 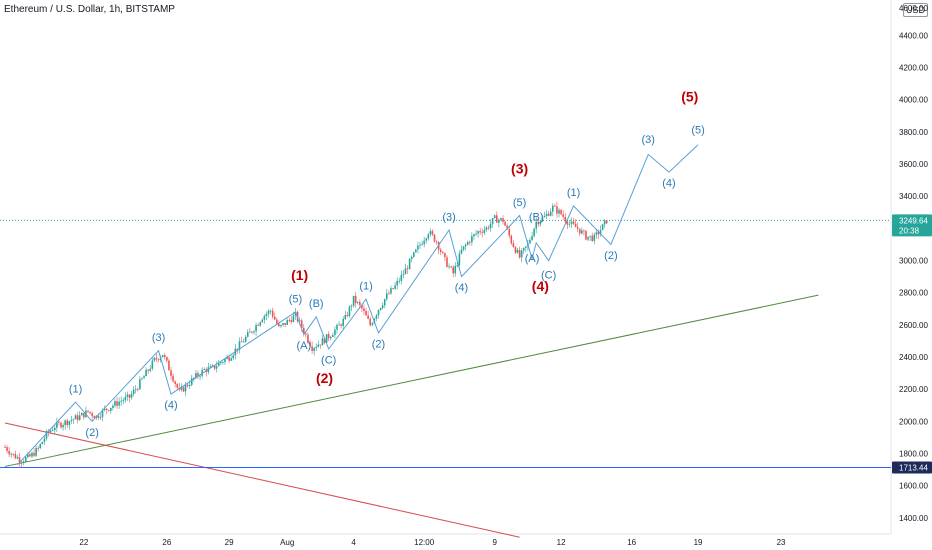 What do you see at coordinates (689, 96) in the screenshot?
I see `wave-label-major: (5)` at bounding box center [689, 96].